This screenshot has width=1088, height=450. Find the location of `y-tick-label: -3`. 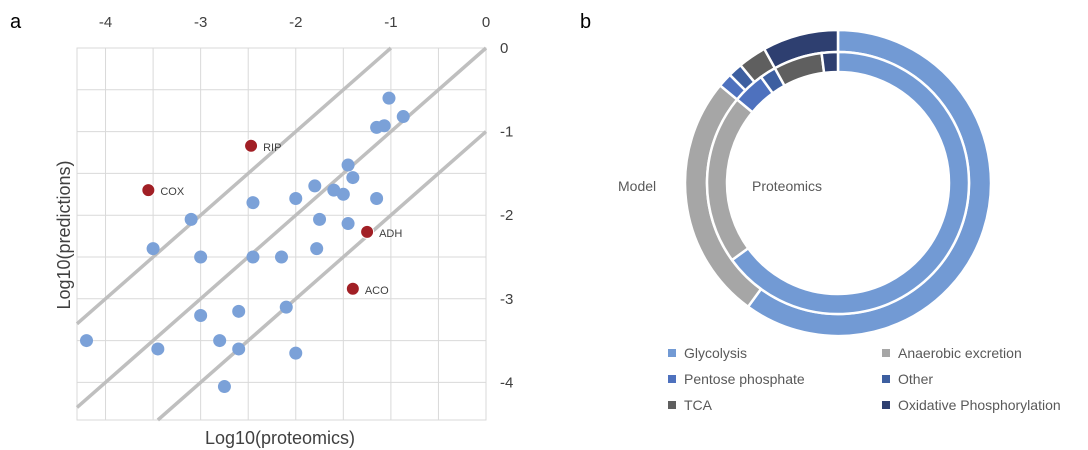

y-tick-label: -3 is located at coordinates (506, 299).